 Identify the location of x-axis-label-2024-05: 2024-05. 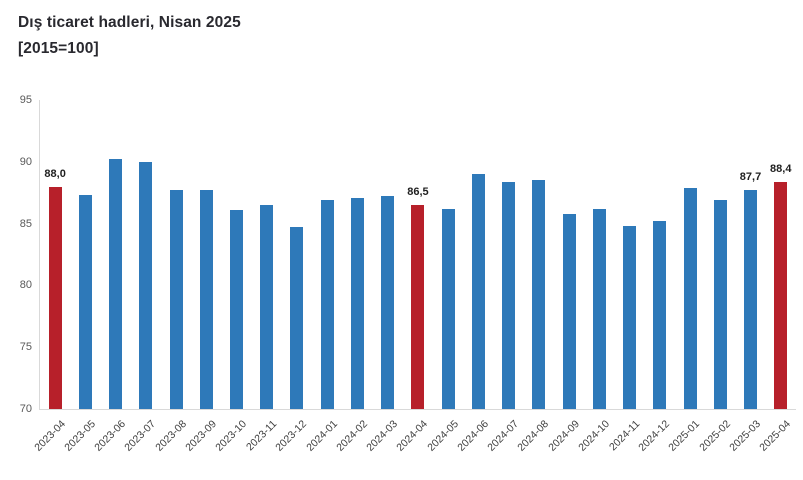
(442, 436).